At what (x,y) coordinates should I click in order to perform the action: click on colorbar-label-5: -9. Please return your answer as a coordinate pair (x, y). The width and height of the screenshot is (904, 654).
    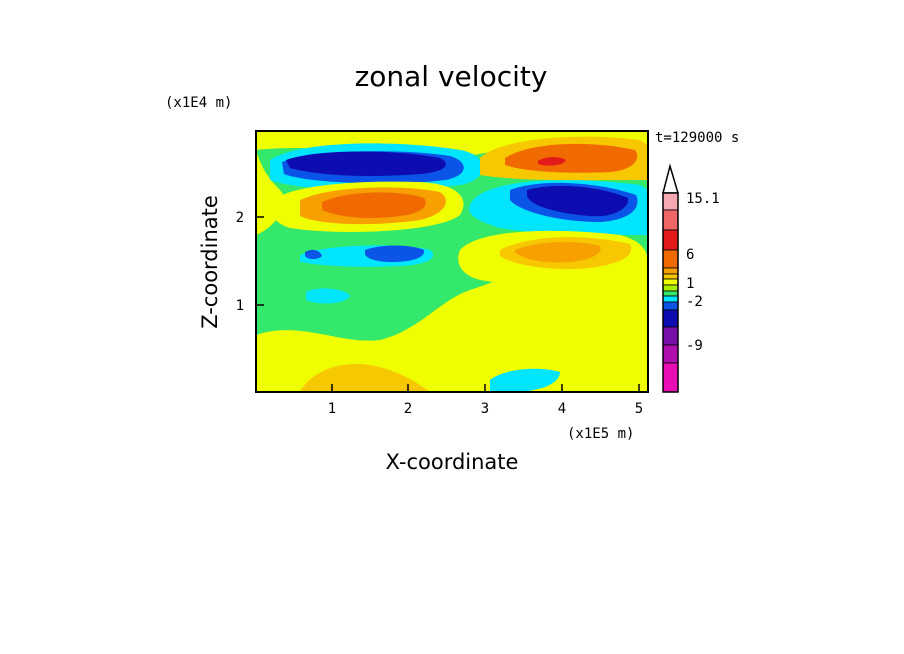
    Looking at the image, I should click on (694, 346).